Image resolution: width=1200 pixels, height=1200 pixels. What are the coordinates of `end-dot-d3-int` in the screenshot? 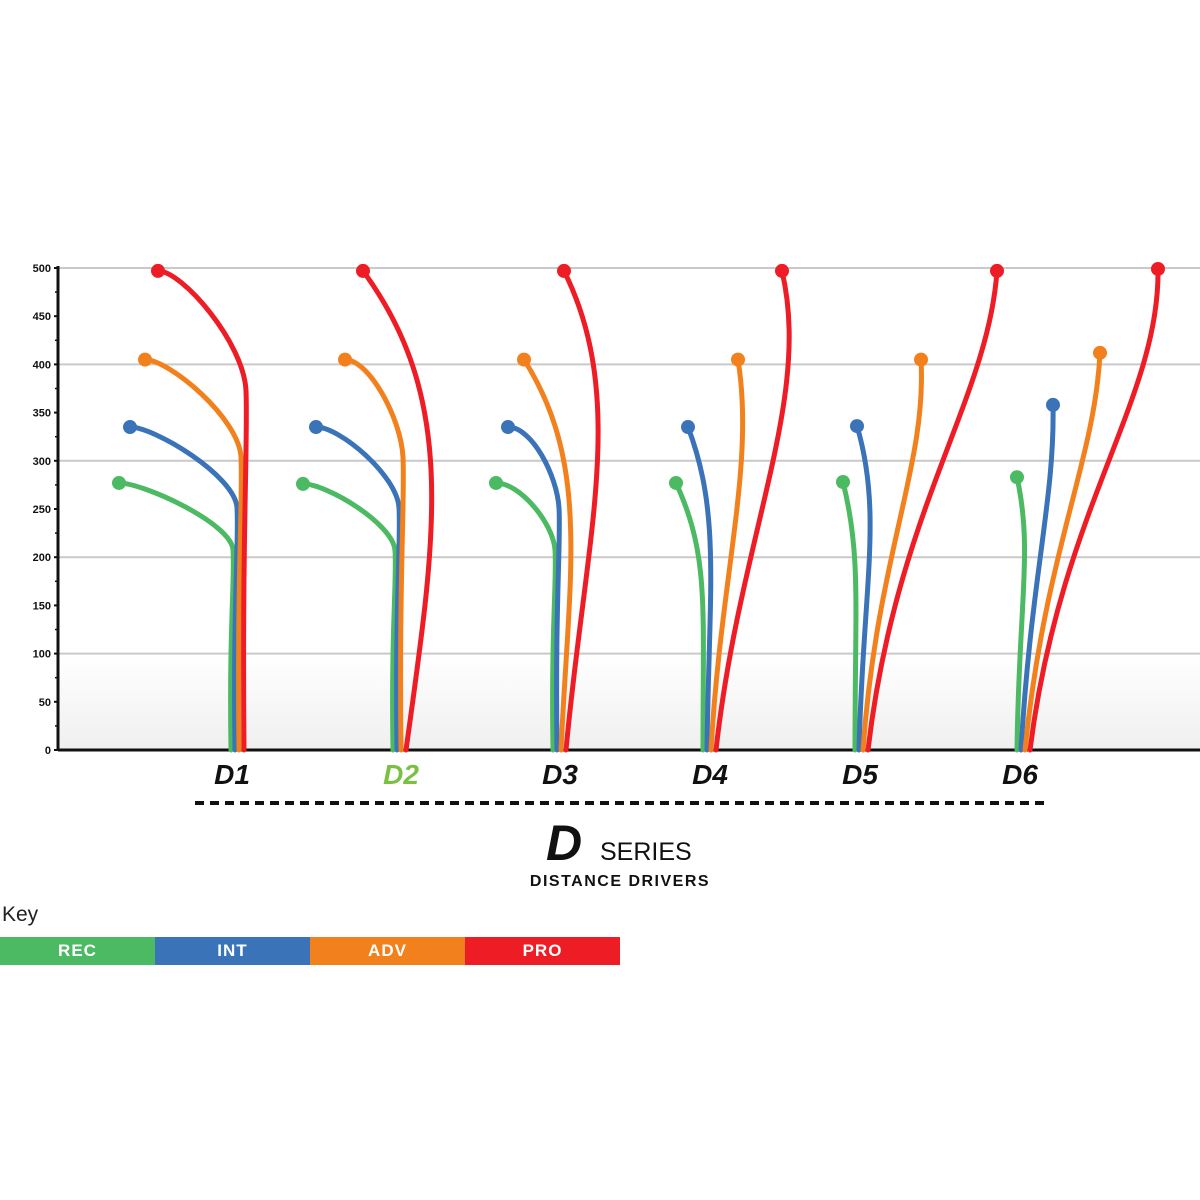 It's located at (508, 427).